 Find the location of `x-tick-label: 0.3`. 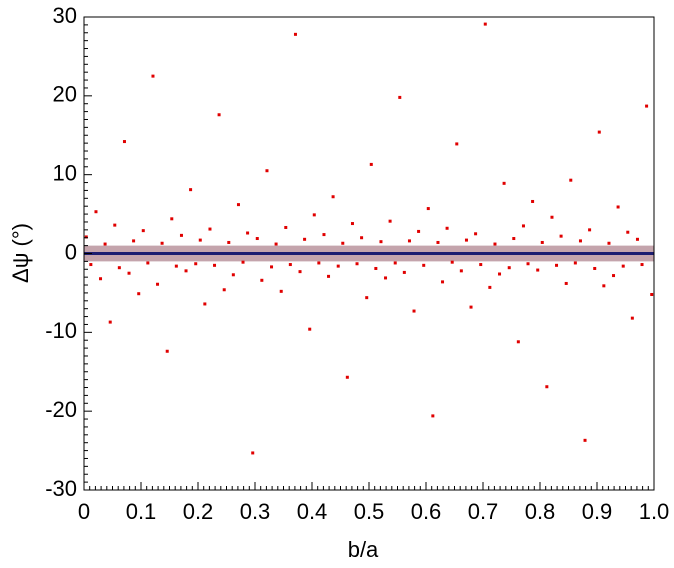

x-tick-label: 0.3 is located at coordinates (255, 511).